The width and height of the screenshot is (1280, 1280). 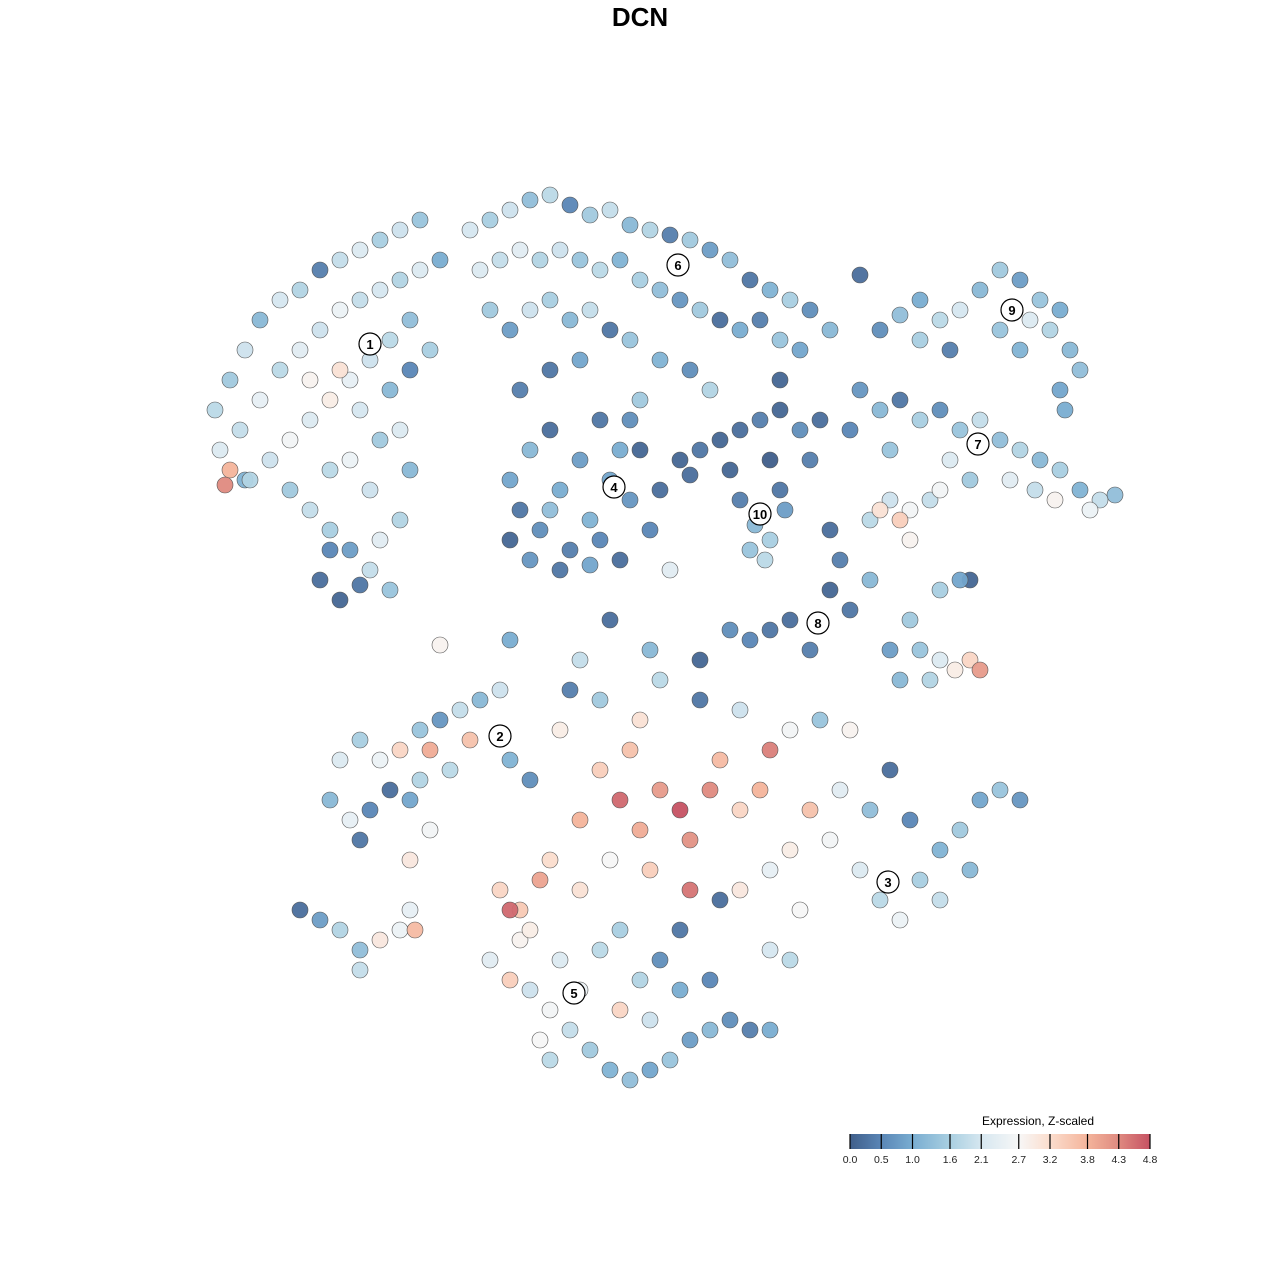 What do you see at coordinates (1018, 1160) in the screenshot?
I see `colorbar-tick-label: 2.7` at bounding box center [1018, 1160].